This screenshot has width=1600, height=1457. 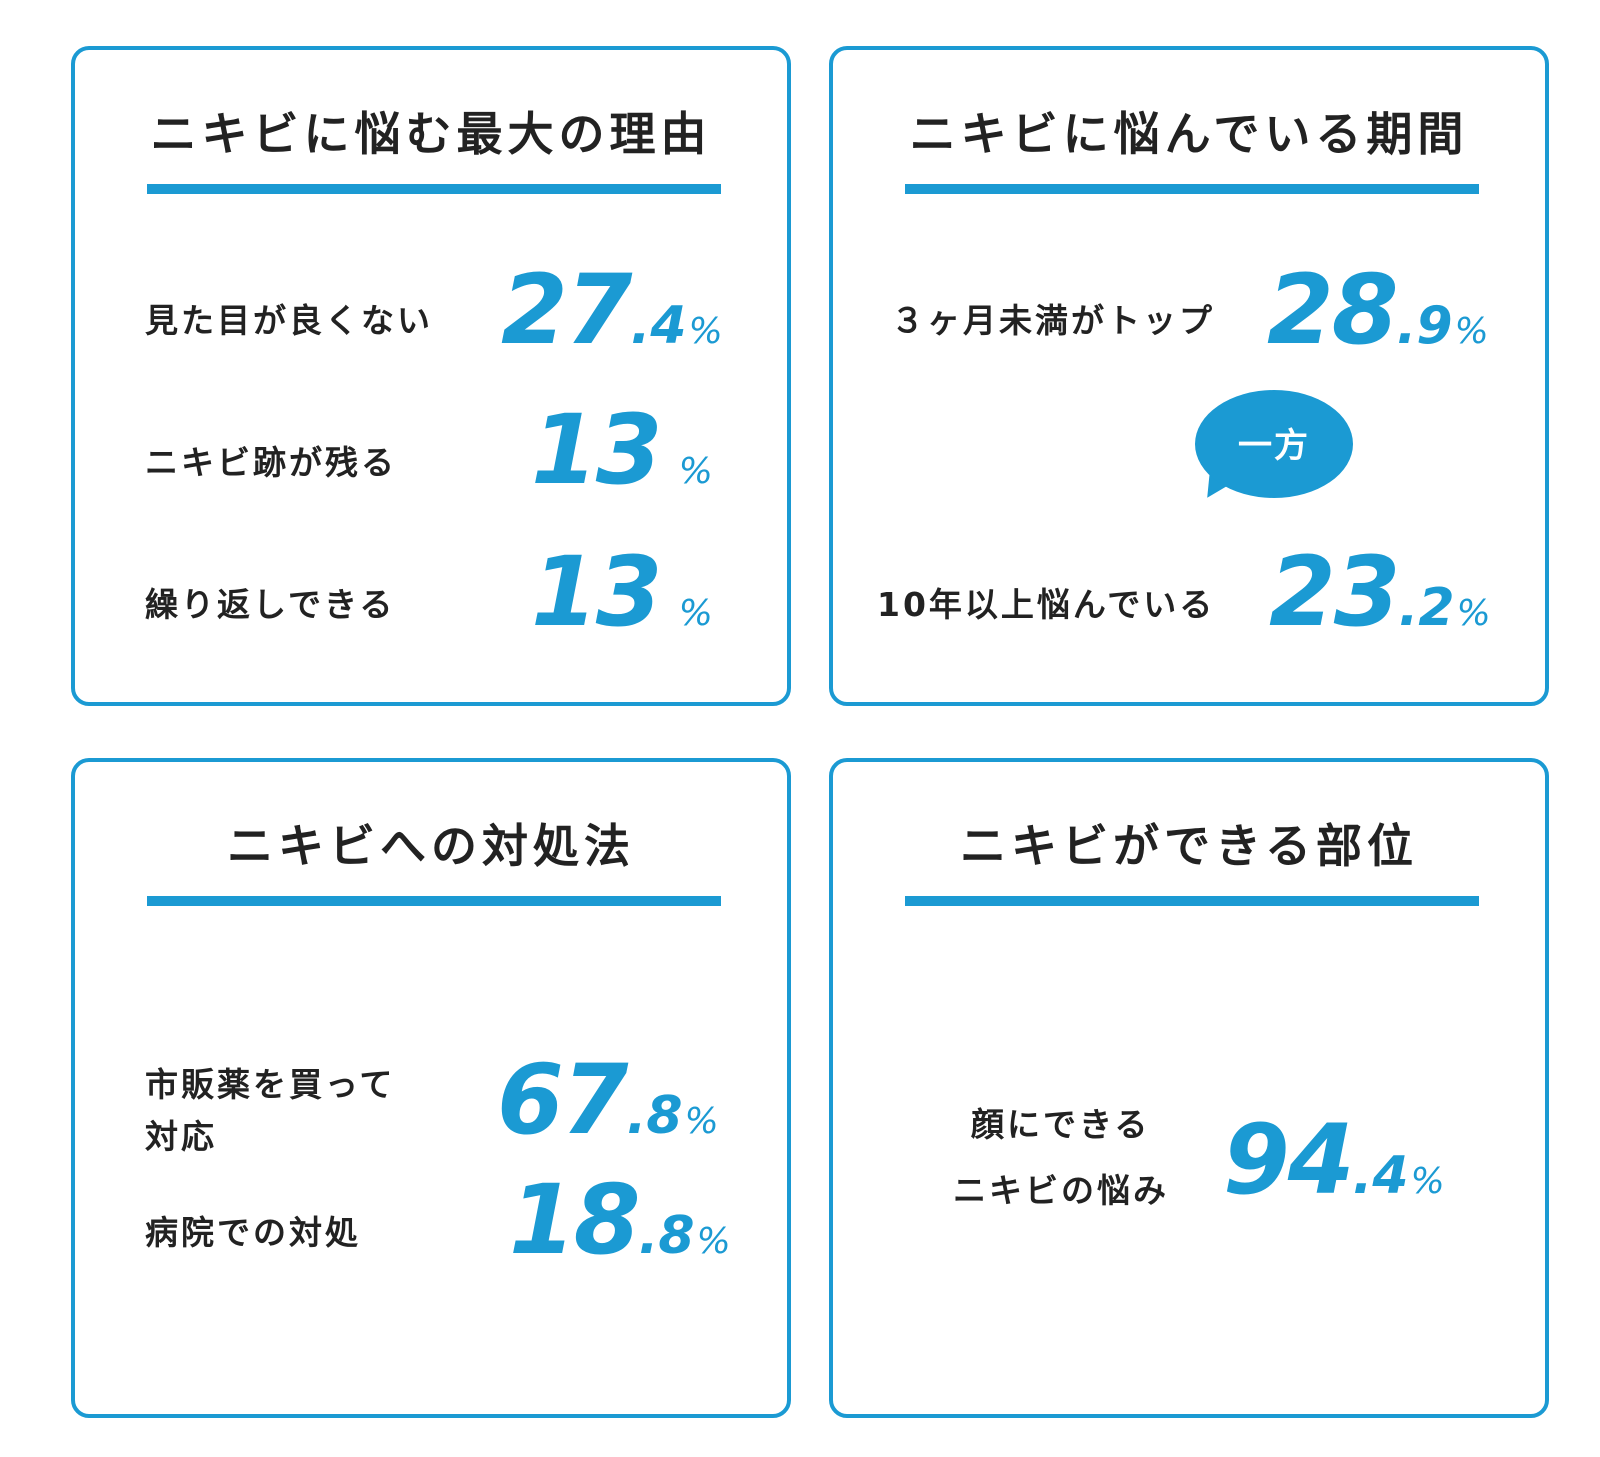 I want to click on stat-label-line: 対応, so click(x=181, y=1136).